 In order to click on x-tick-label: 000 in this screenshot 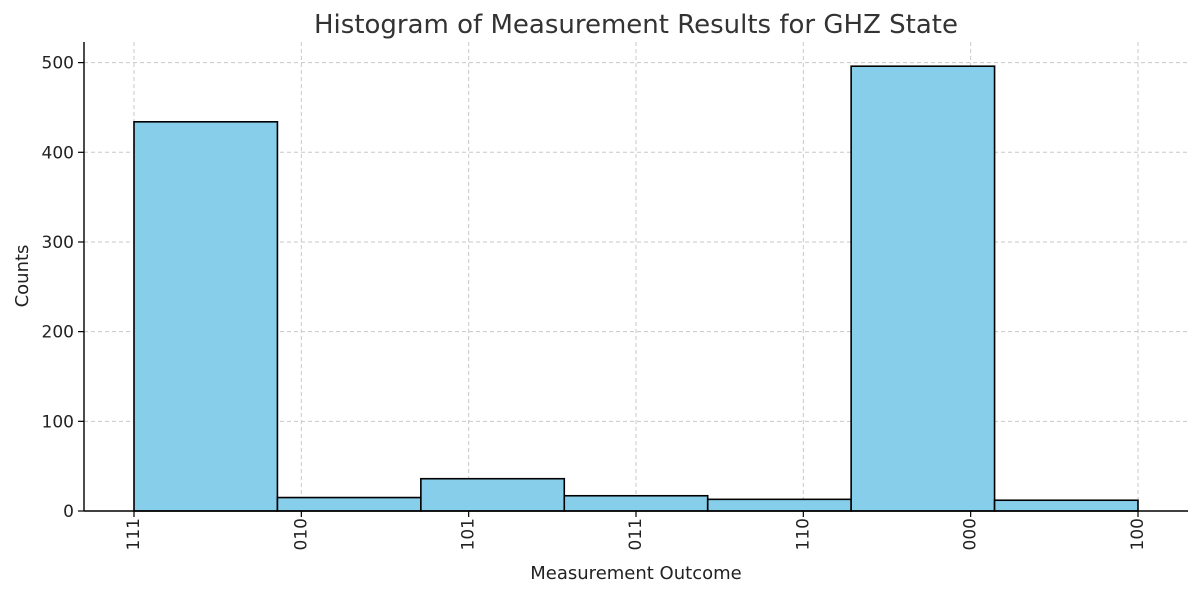, I will do `click(971, 534)`.